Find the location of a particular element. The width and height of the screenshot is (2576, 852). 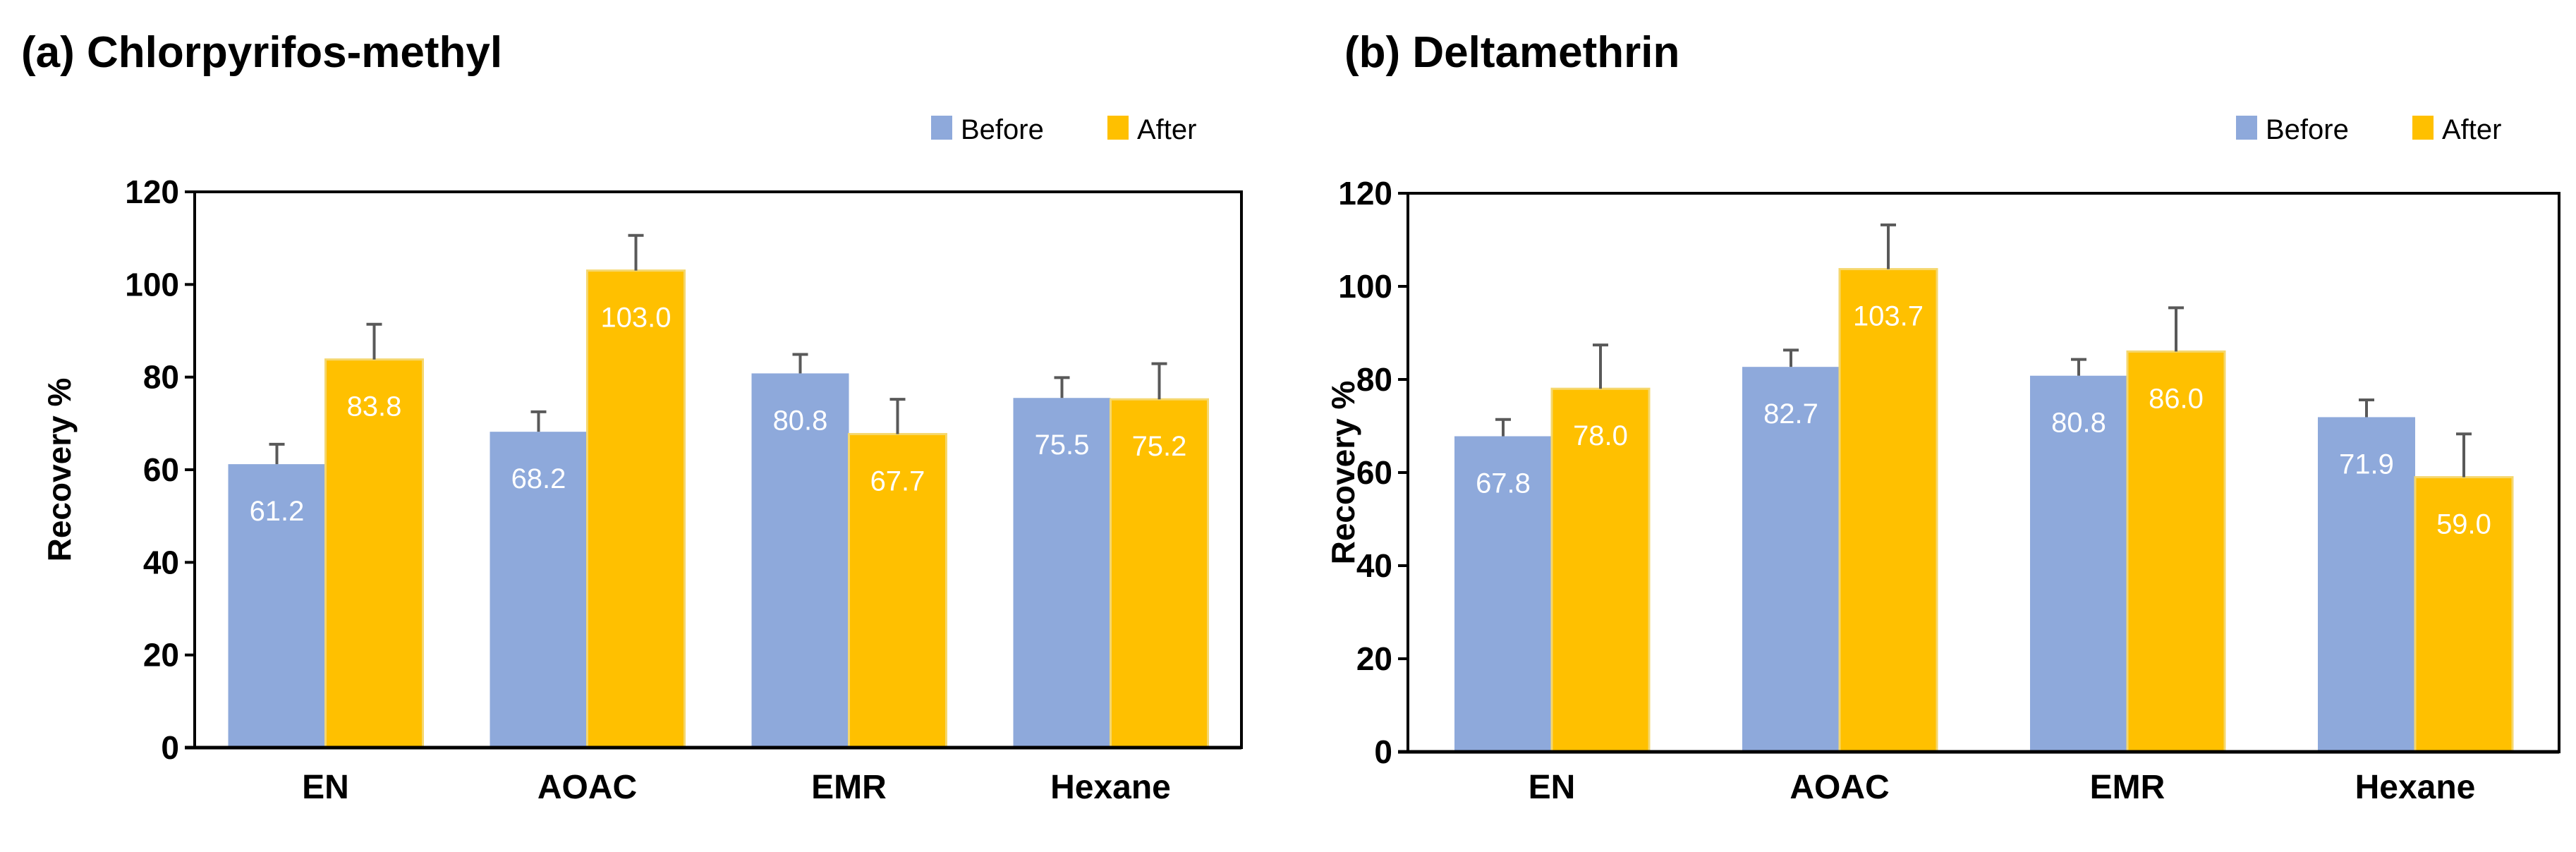

bar-after-en is located at coordinates (1600, 570).